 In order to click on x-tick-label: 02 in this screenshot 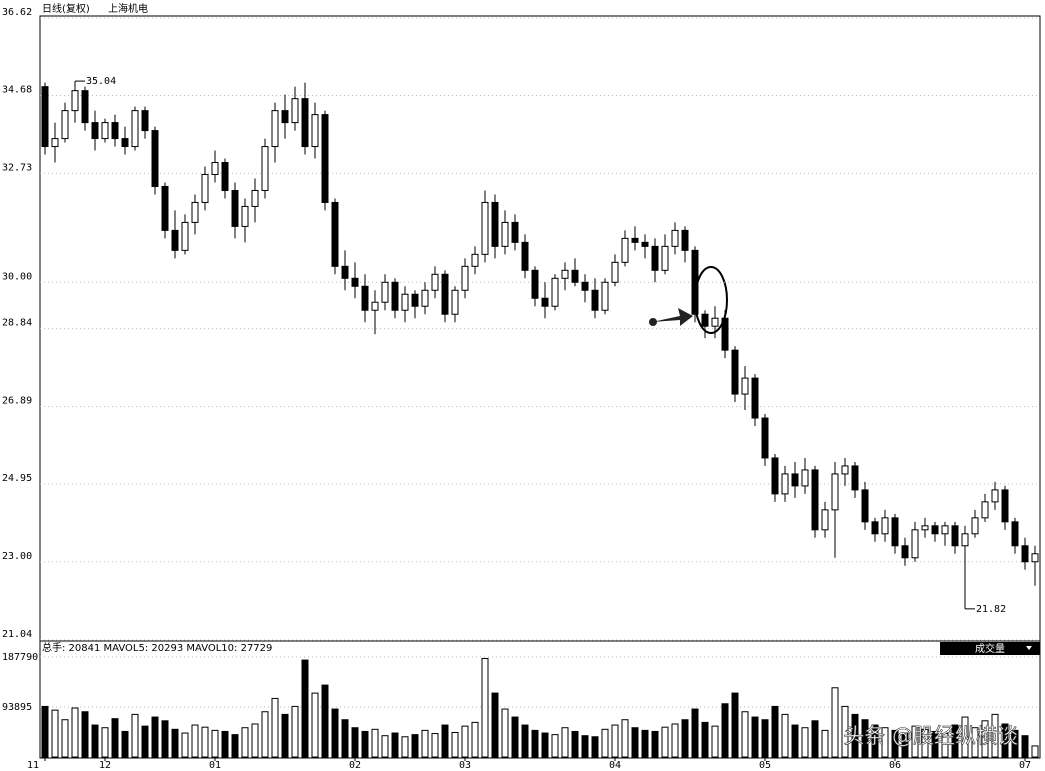, I will do `click(355, 765)`.